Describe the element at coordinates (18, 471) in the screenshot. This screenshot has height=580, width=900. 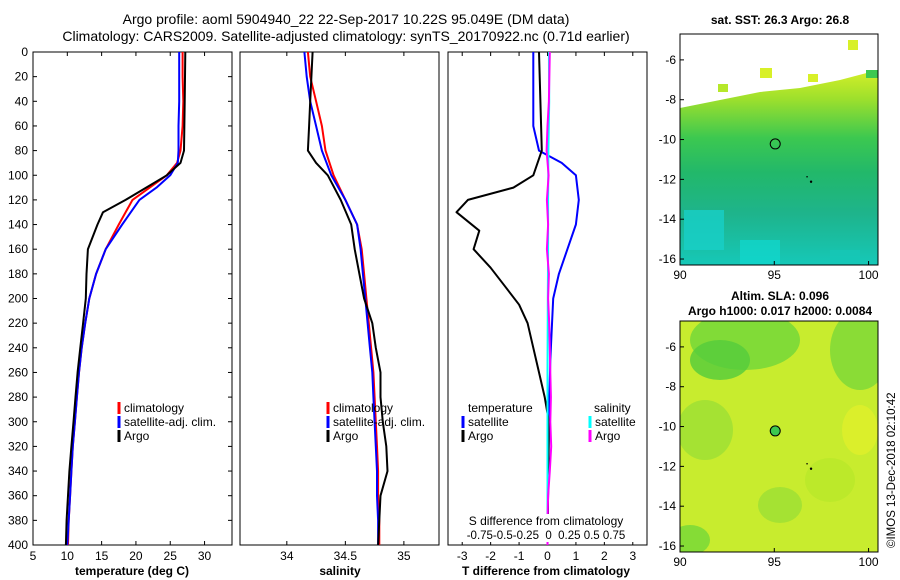
I see `depth-tick-label: 340` at that location.